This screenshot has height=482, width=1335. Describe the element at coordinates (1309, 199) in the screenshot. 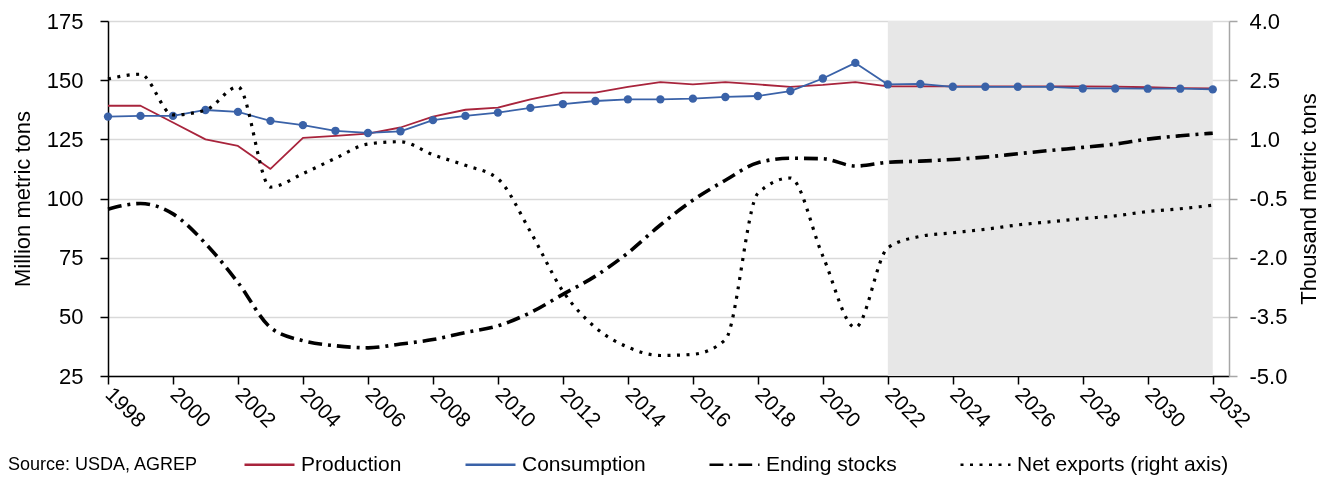

I see `y2-axis-title: Thousand metric tons` at that location.